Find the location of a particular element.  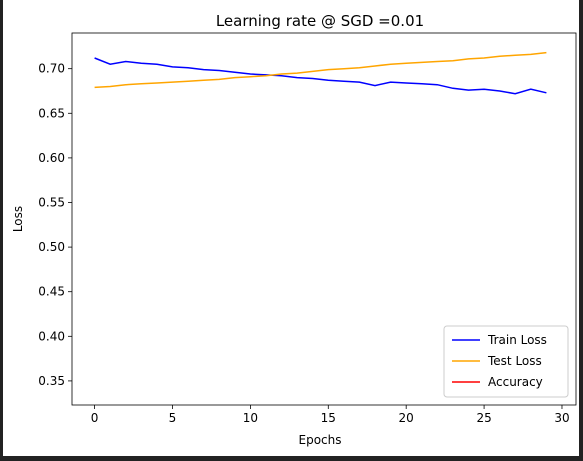

legend-label: Accuracy is located at coordinates (515, 382).